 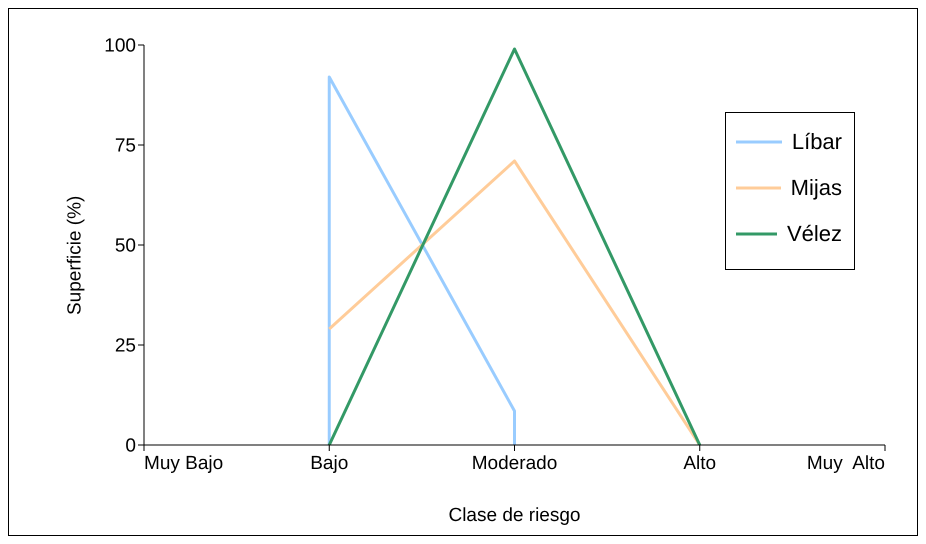 I want to click on legend-label: Líbar, so click(x=817, y=142).